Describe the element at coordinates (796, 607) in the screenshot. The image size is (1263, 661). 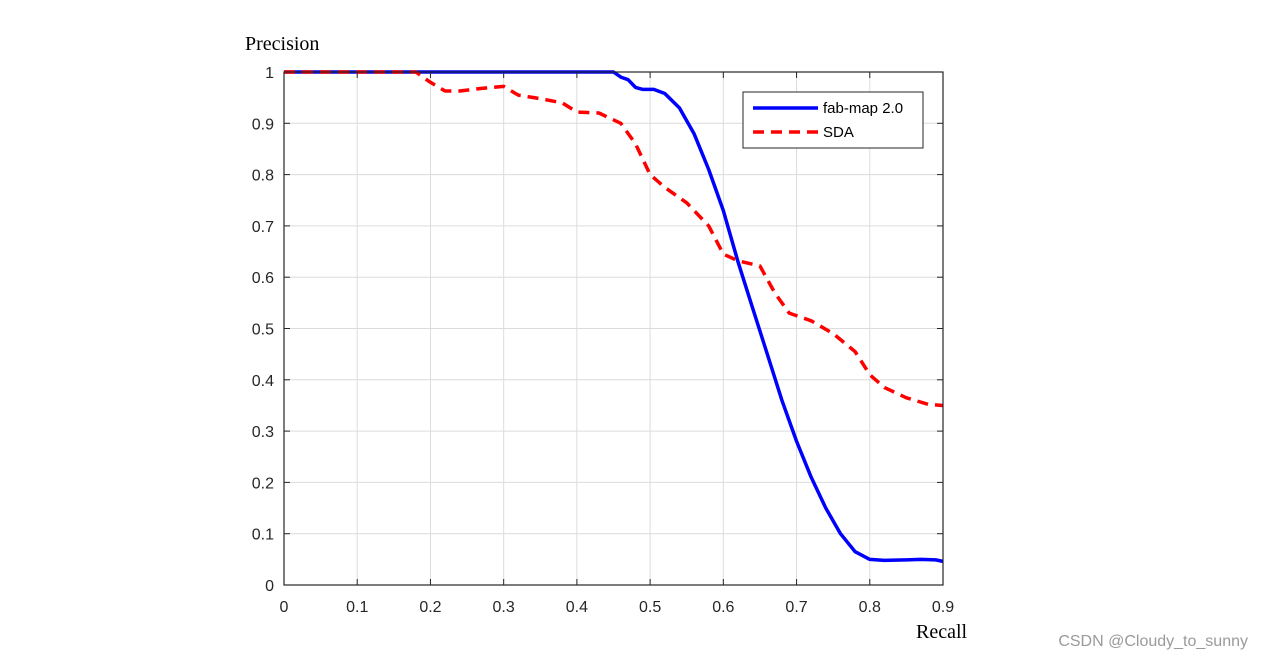
I see `x-tick-label: 0.7` at that location.